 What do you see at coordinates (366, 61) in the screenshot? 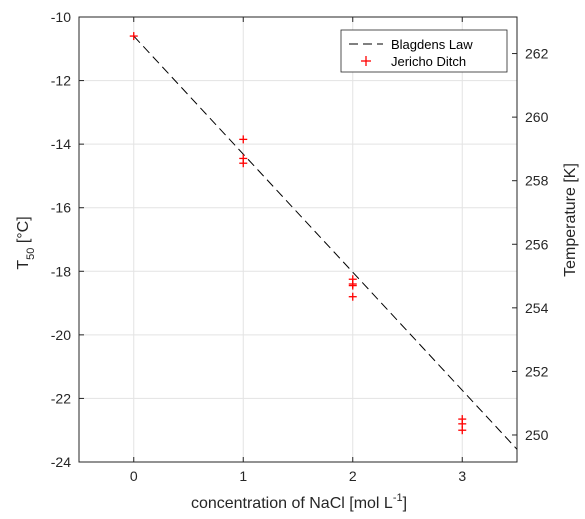
I see `legend-jericho-ditch-swatch` at bounding box center [366, 61].